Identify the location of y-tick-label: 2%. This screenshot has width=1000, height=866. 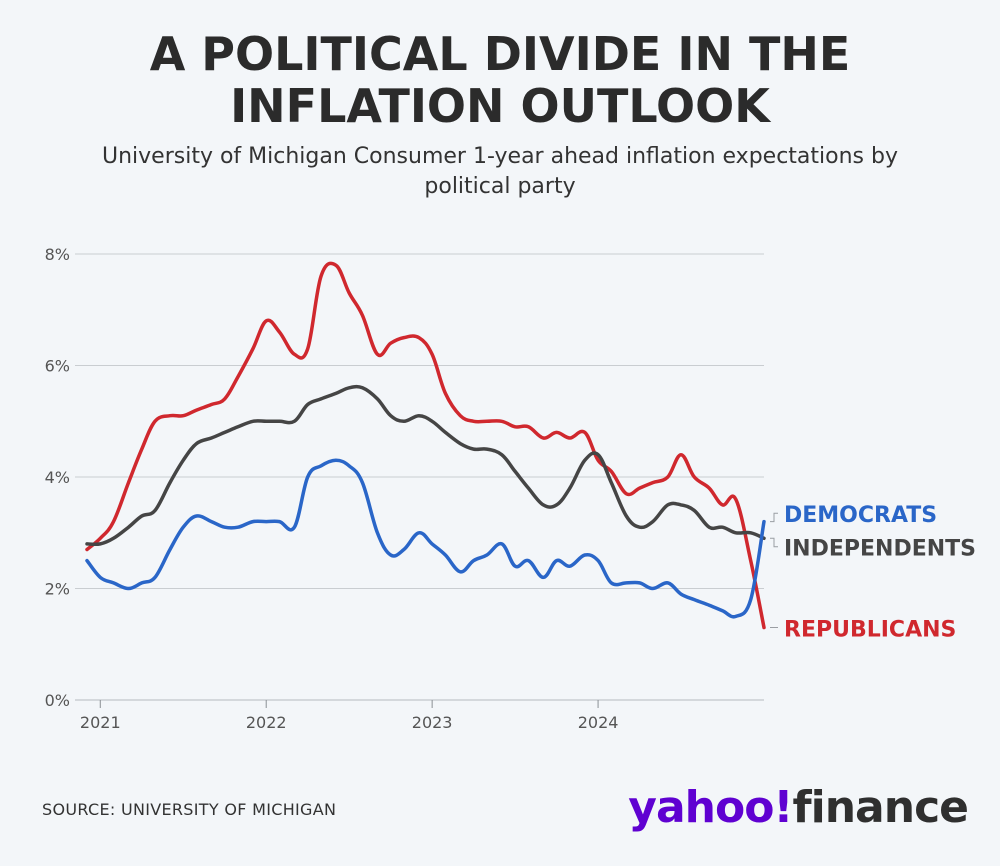
(57, 589).